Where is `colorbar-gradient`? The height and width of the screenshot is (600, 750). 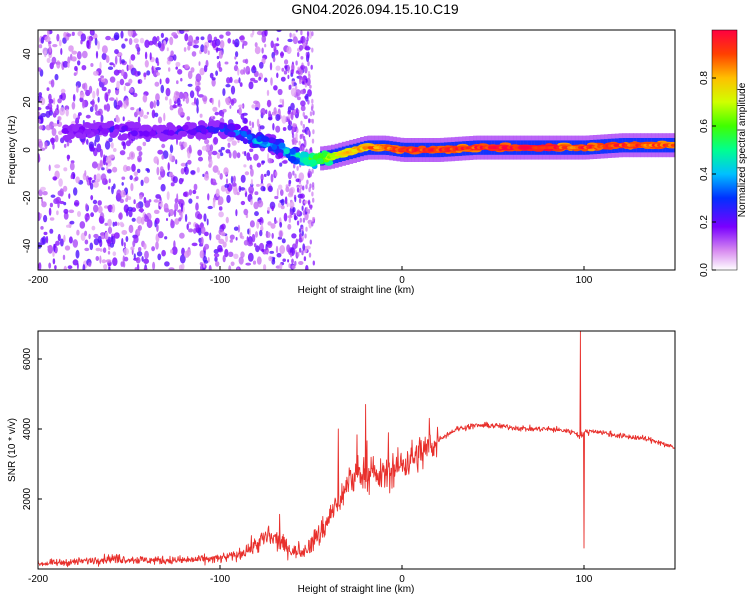 colorbar-gradient is located at coordinates (724, 150).